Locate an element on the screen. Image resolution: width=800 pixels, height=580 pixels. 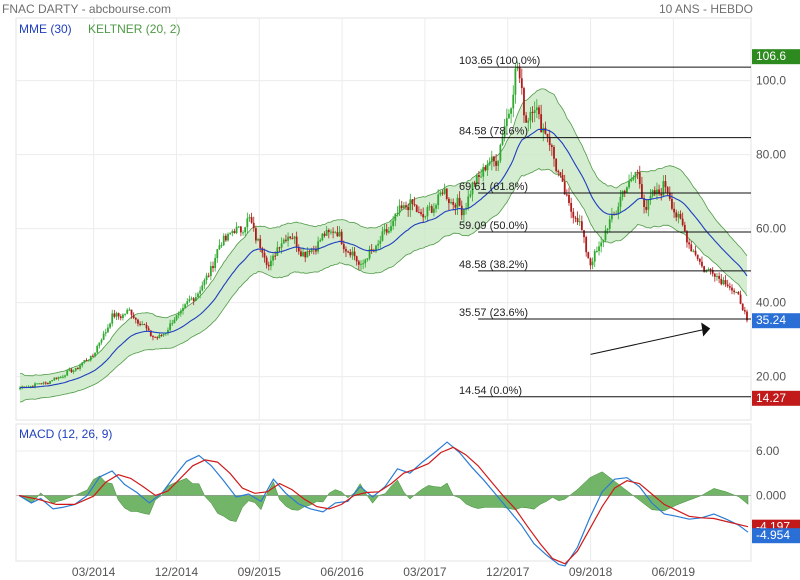
y-tick-label: 40.00 is located at coordinates (771, 303).